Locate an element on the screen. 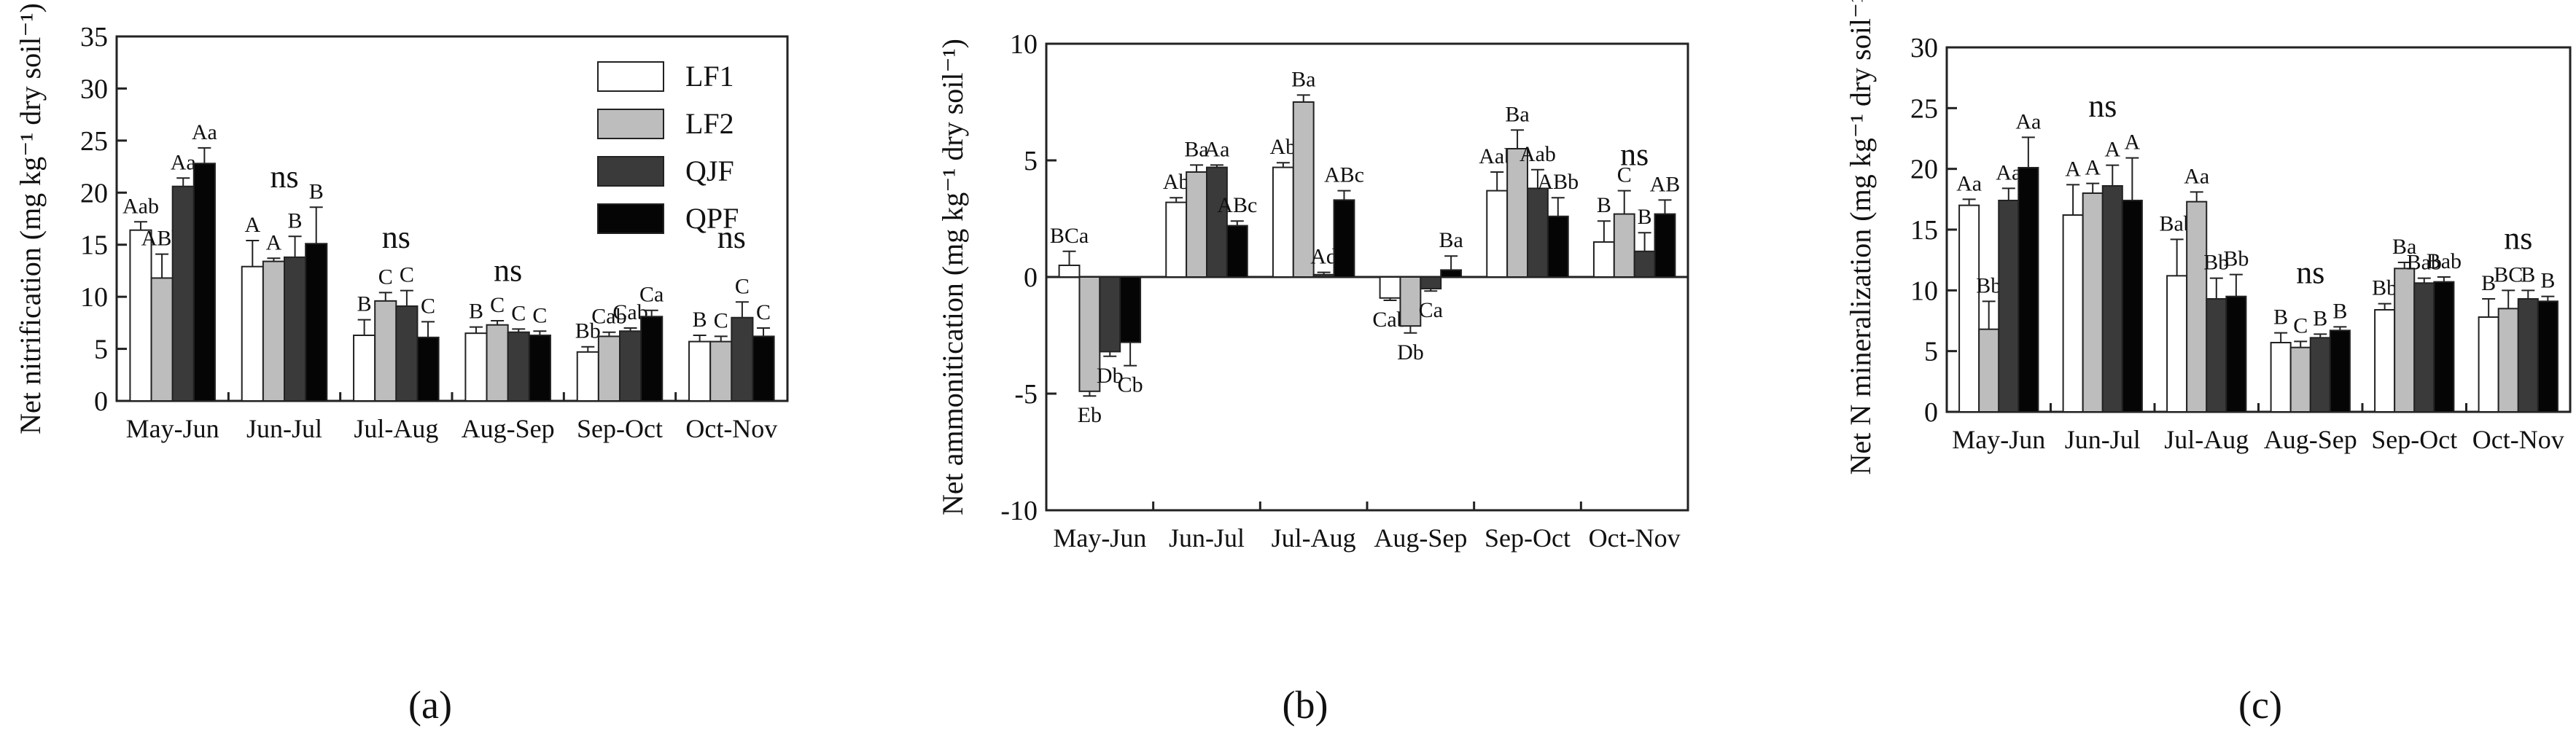  y-tick-label: -5 is located at coordinates (1026, 394).